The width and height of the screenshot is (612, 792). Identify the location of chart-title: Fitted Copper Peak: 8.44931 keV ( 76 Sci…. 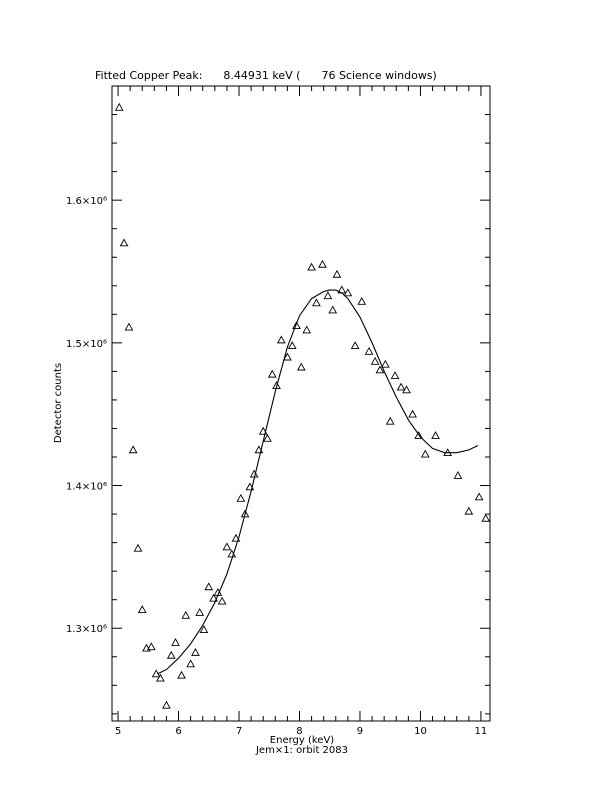
(266, 75).